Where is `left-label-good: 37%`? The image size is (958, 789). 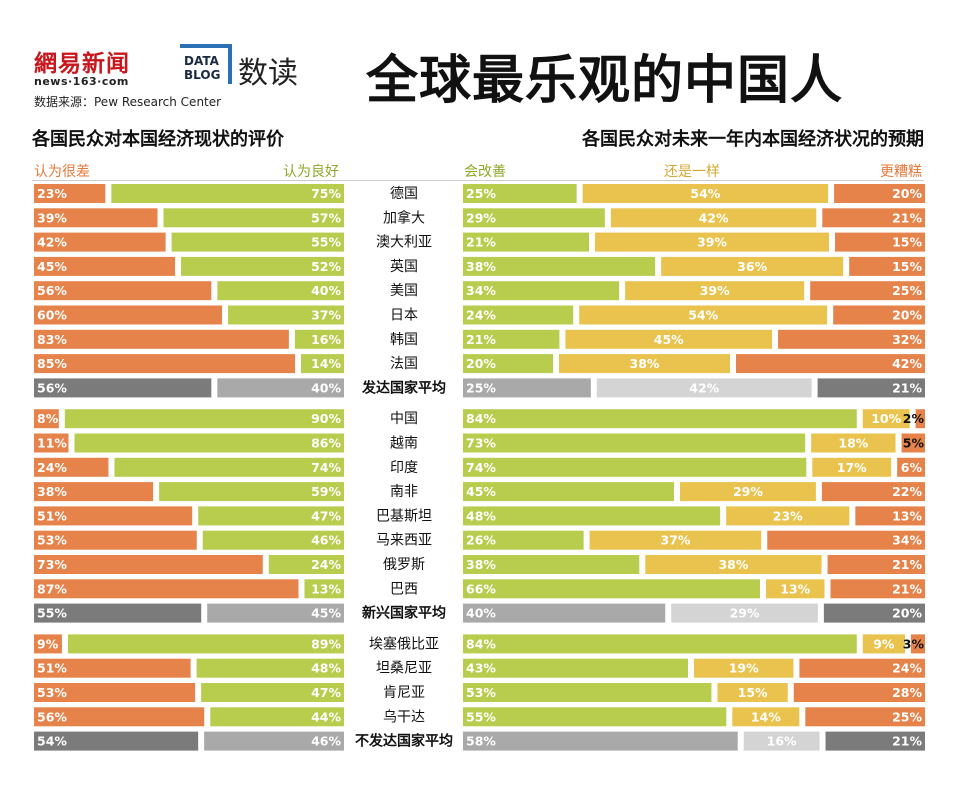
left-label-good: 37% is located at coordinates (326, 315).